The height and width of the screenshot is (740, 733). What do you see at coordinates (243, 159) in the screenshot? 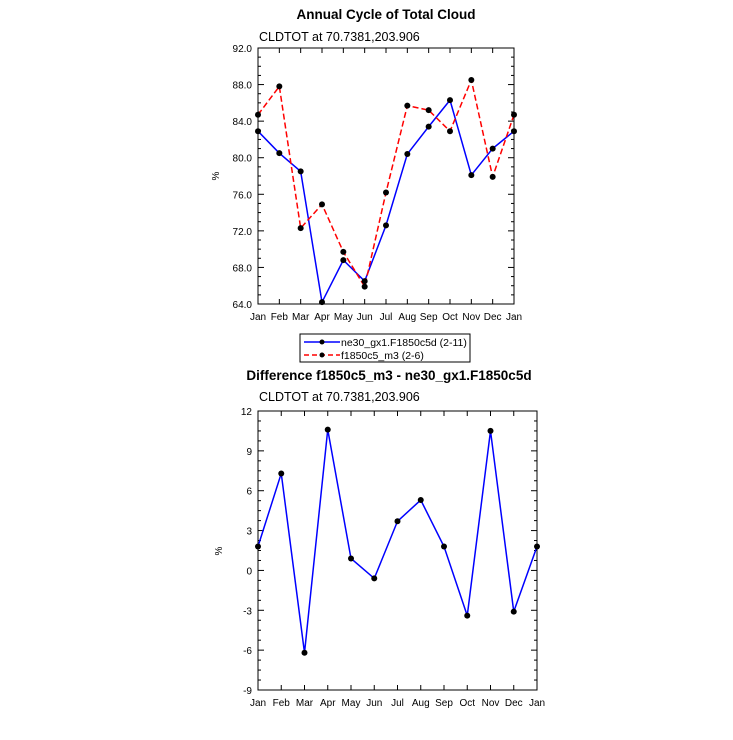
I see `y-tick-label: 80.0` at bounding box center [243, 159].